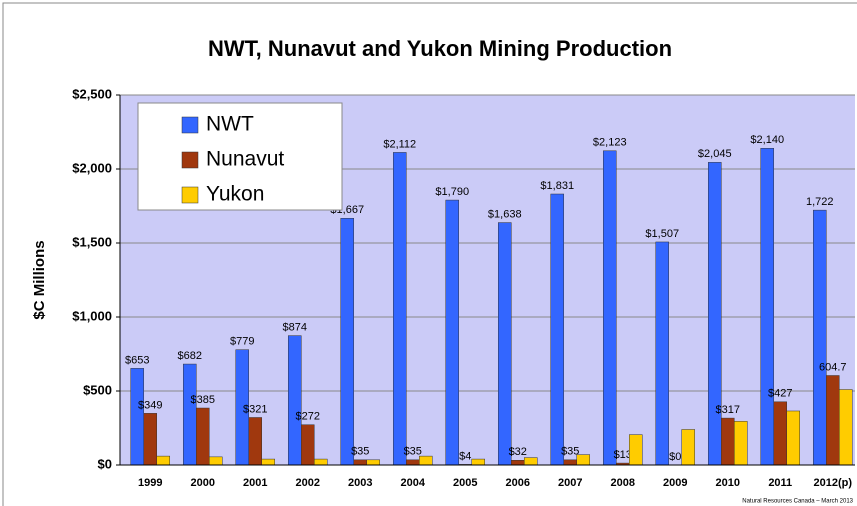 Image resolution: width=857 pixels, height=506 pixels. I want to click on value-label: $13, so click(623, 455).